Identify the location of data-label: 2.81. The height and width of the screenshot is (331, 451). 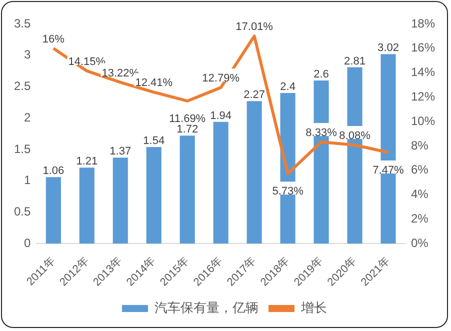
(355, 61).